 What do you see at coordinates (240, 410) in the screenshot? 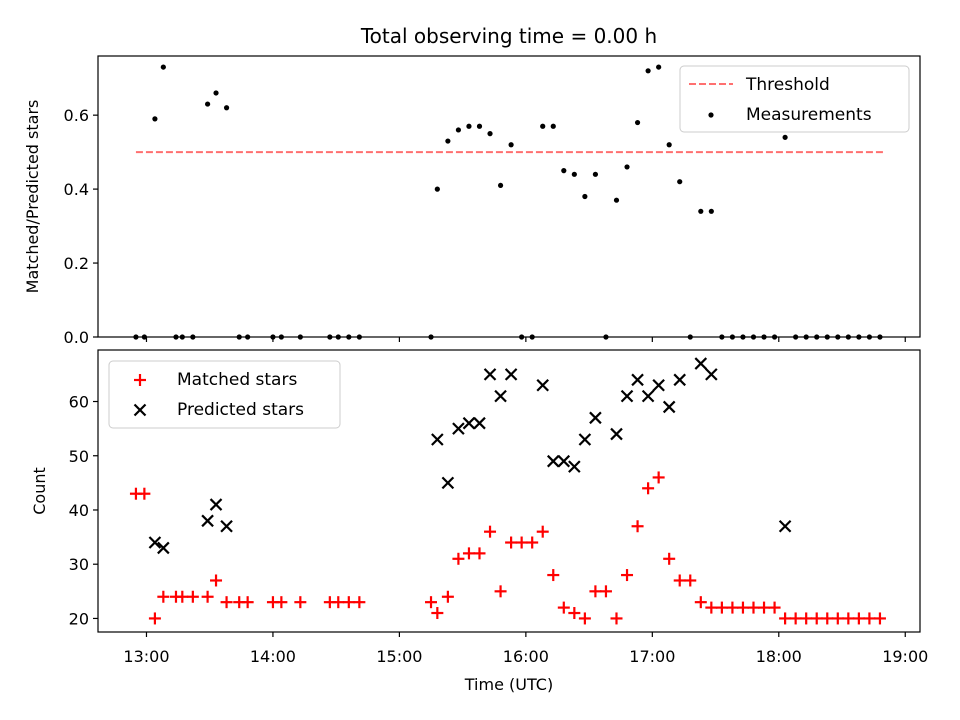
I see `legend-predicted-label: Predicted stars` at bounding box center [240, 410].